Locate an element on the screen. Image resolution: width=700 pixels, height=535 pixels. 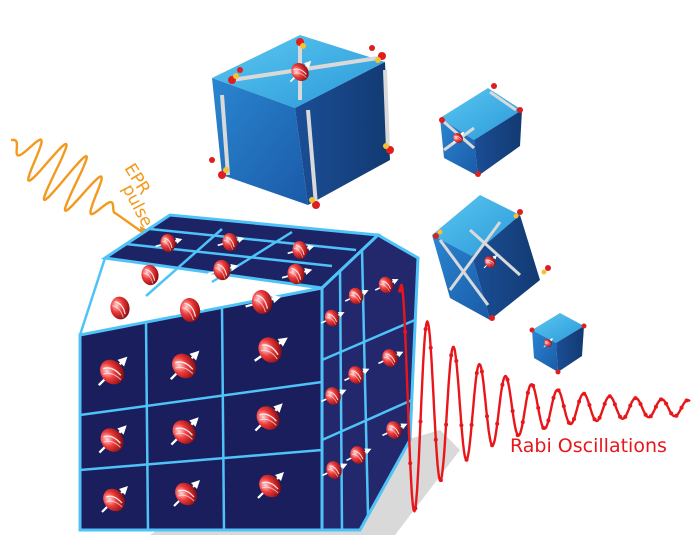
mof-cube-large is located at coordinates (301, 122).